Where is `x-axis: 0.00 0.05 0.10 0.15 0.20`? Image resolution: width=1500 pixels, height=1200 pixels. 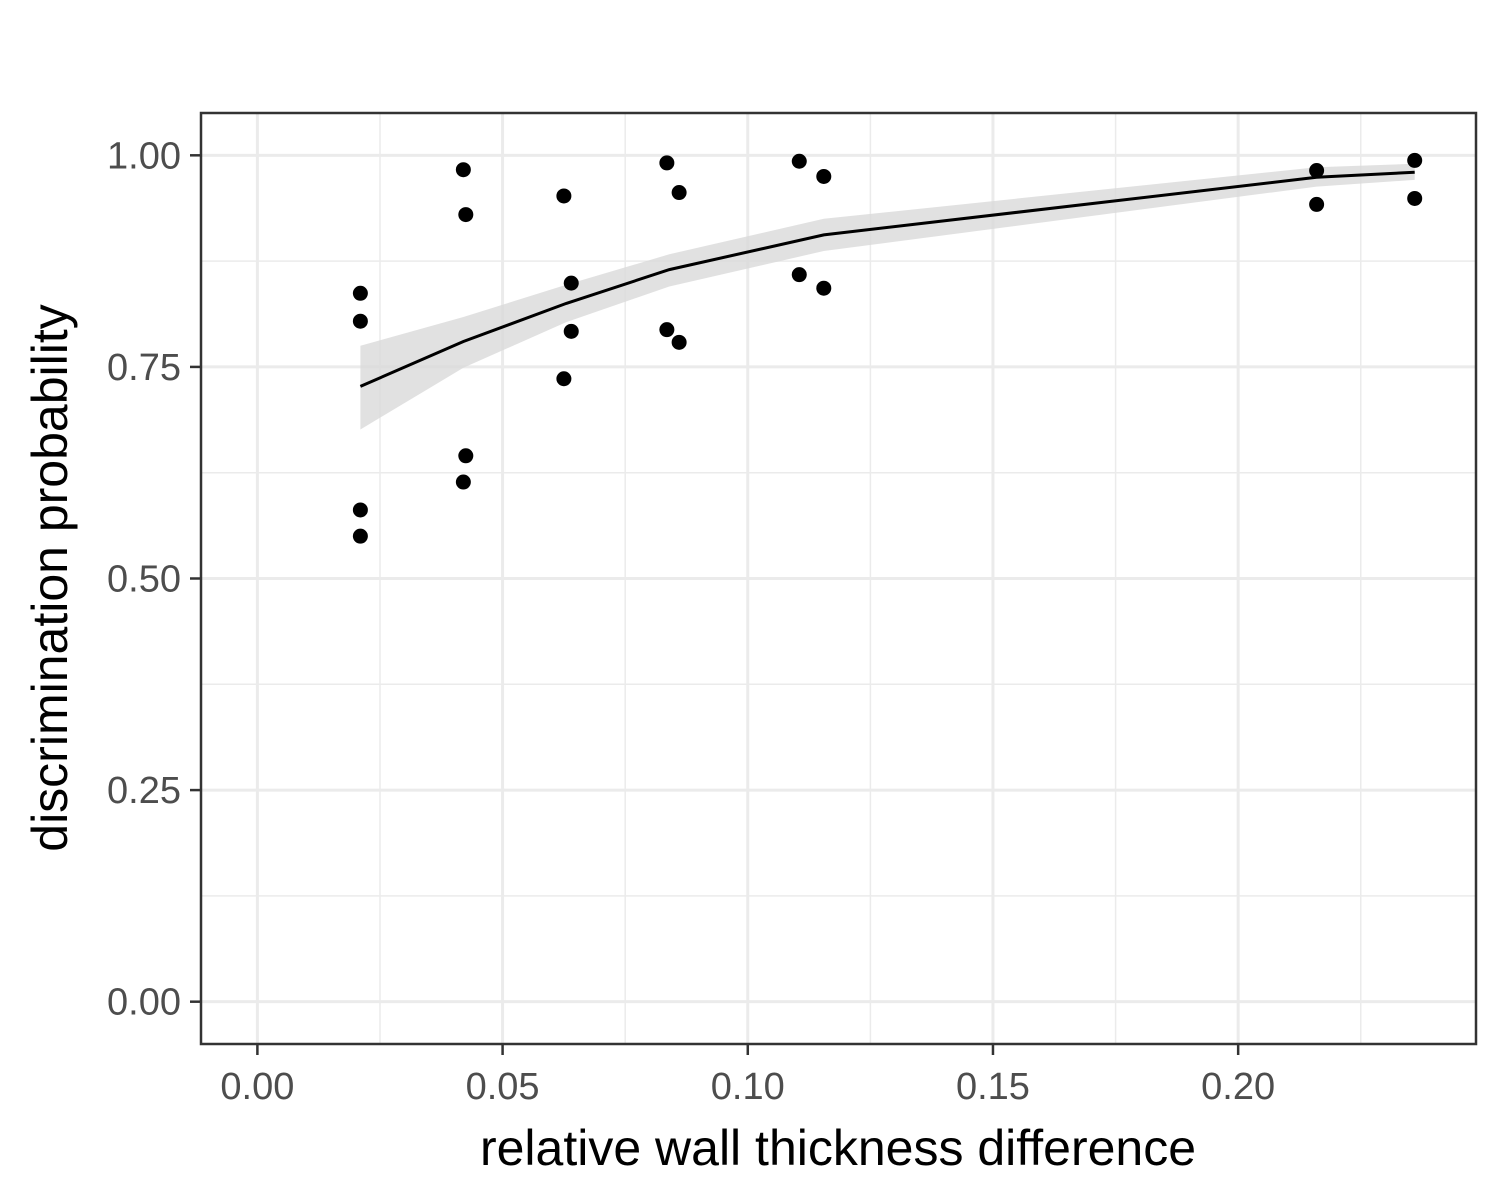
x-axis: 0.00 0.05 0.10 0.15 0.20 is located at coordinates (747, 1076).